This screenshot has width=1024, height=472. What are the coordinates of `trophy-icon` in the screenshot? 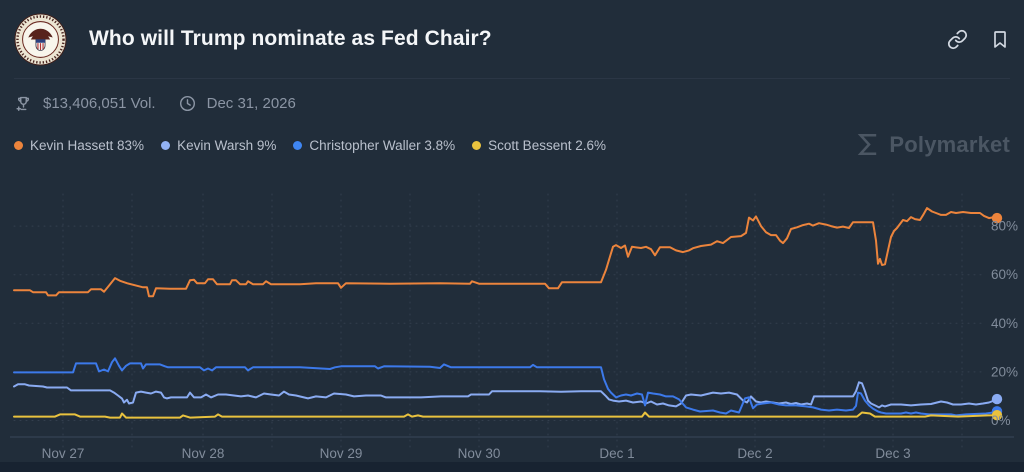 It's located at (23, 103).